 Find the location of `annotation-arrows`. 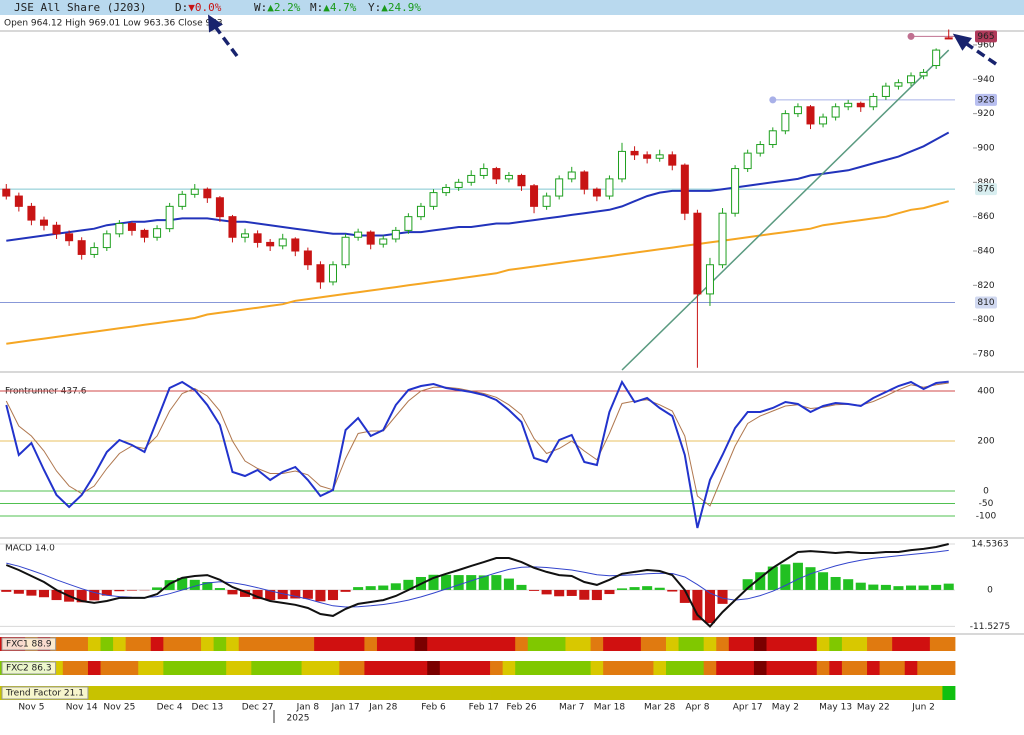

annotation-arrows is located at coordinates (602, 40).